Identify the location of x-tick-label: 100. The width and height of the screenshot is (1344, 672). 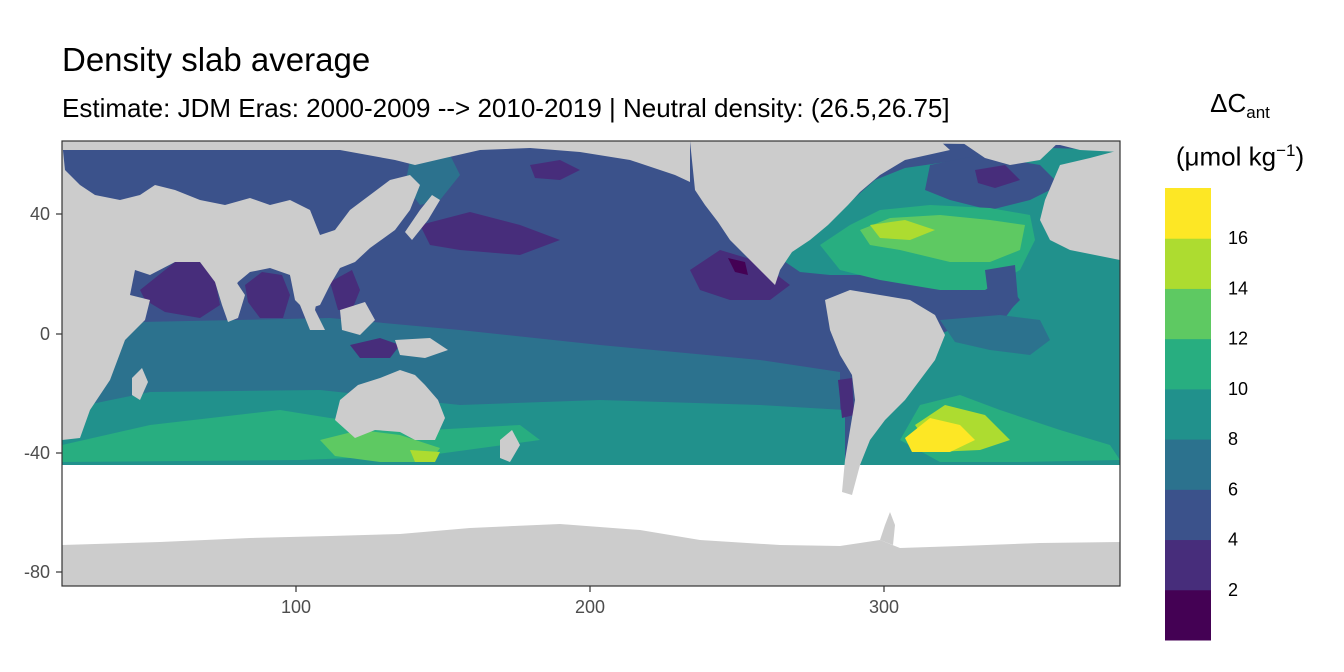
(296, 607).